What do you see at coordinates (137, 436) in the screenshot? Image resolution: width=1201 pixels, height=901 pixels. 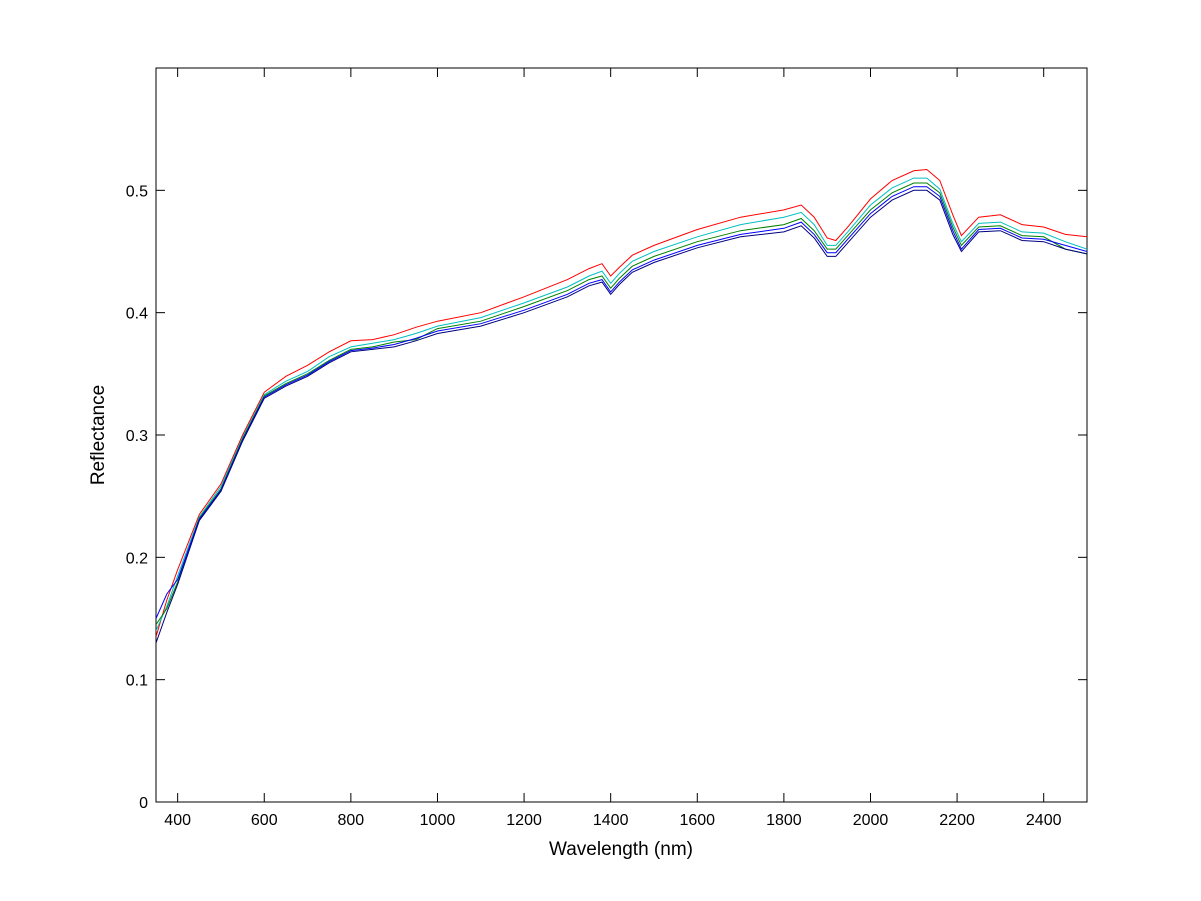 I see `y-tick-label: 0.3` at bounding box center [137, 436].